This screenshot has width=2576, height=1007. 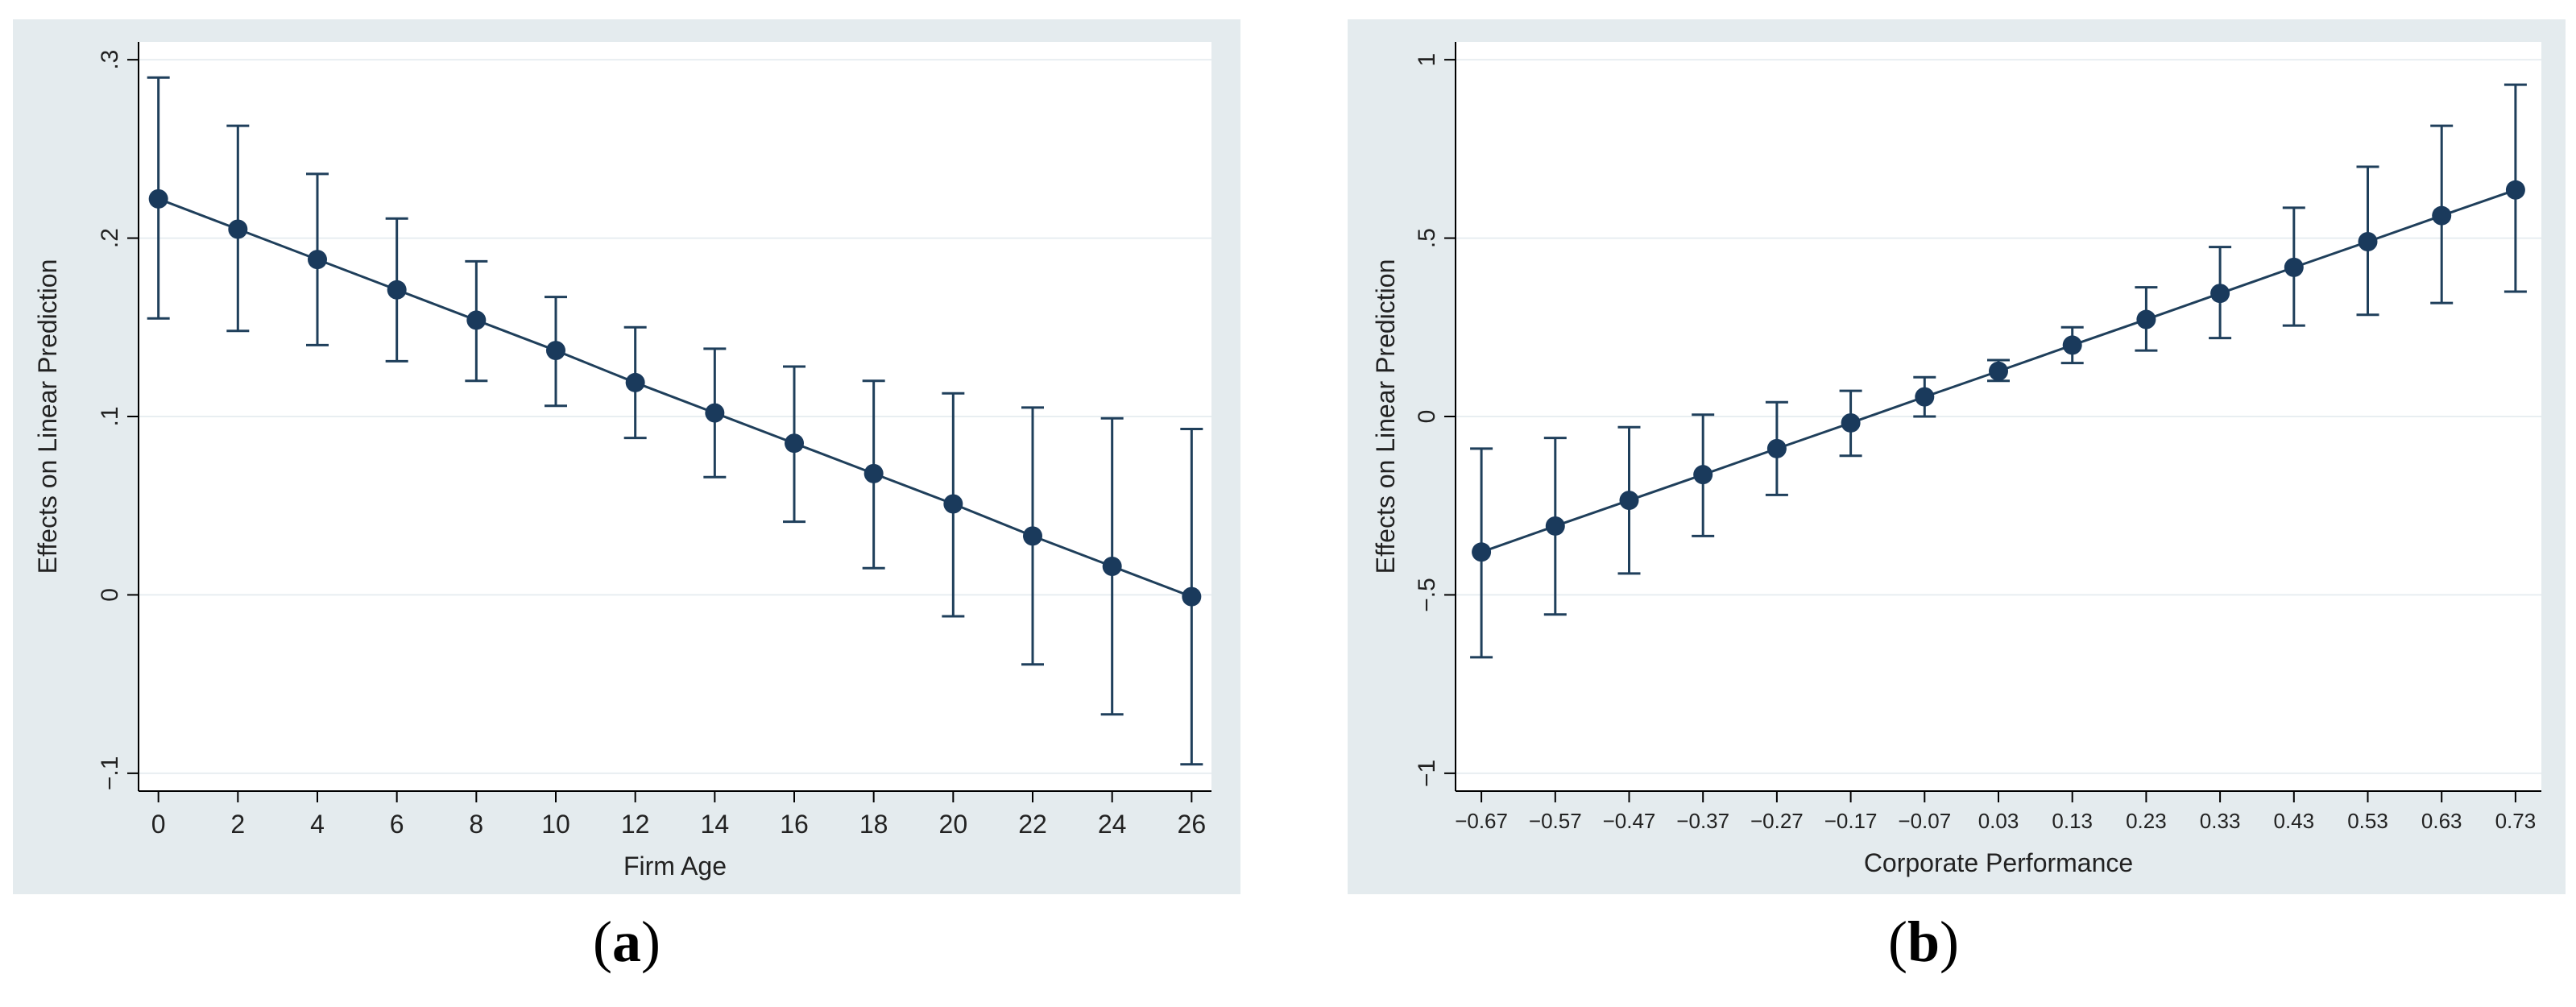 I want to click on x-tick-label: 20, so click(x=953, y=824).